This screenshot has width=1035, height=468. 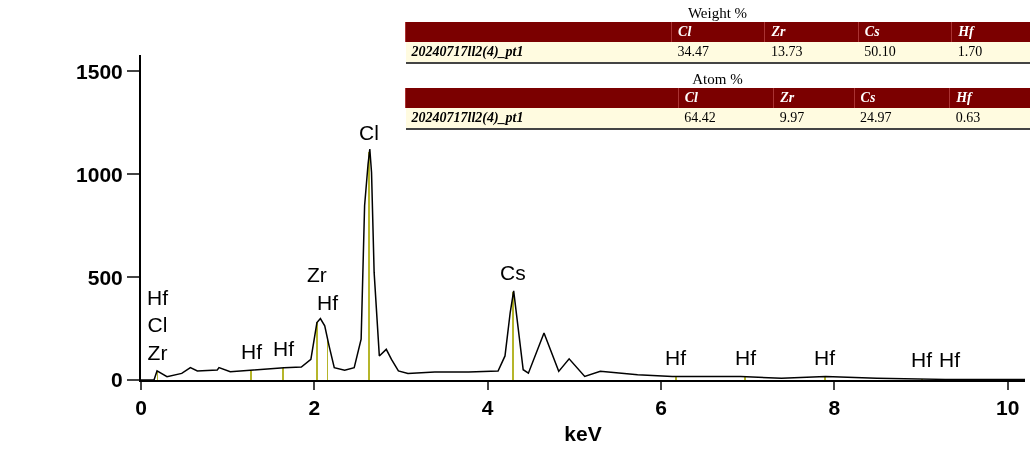 I want to click on x-tick-label: 4, so click(x=487, y=408).